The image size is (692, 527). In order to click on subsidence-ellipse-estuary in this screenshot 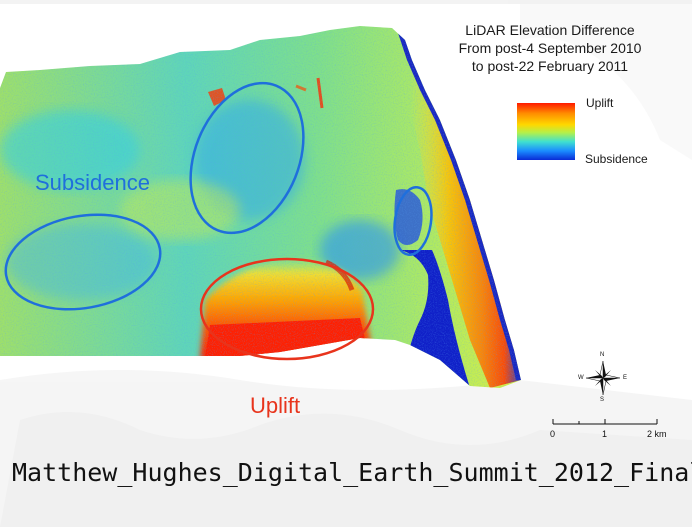, I will do `click(413, 221)`.